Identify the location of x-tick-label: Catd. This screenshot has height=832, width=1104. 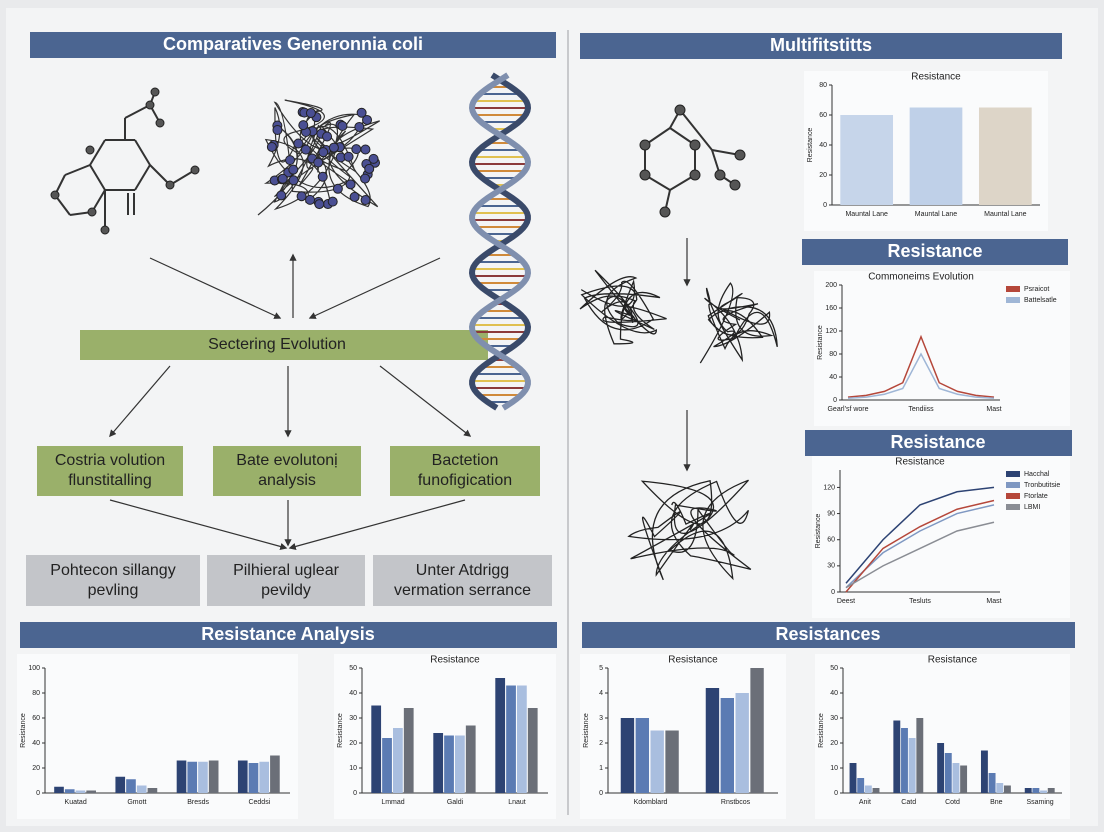
(908, 802).